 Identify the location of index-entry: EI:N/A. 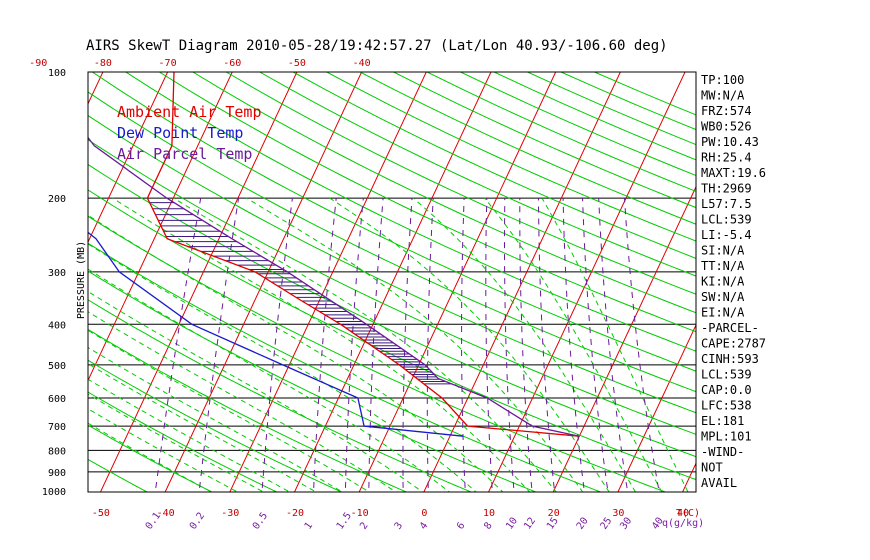
(723, 313).